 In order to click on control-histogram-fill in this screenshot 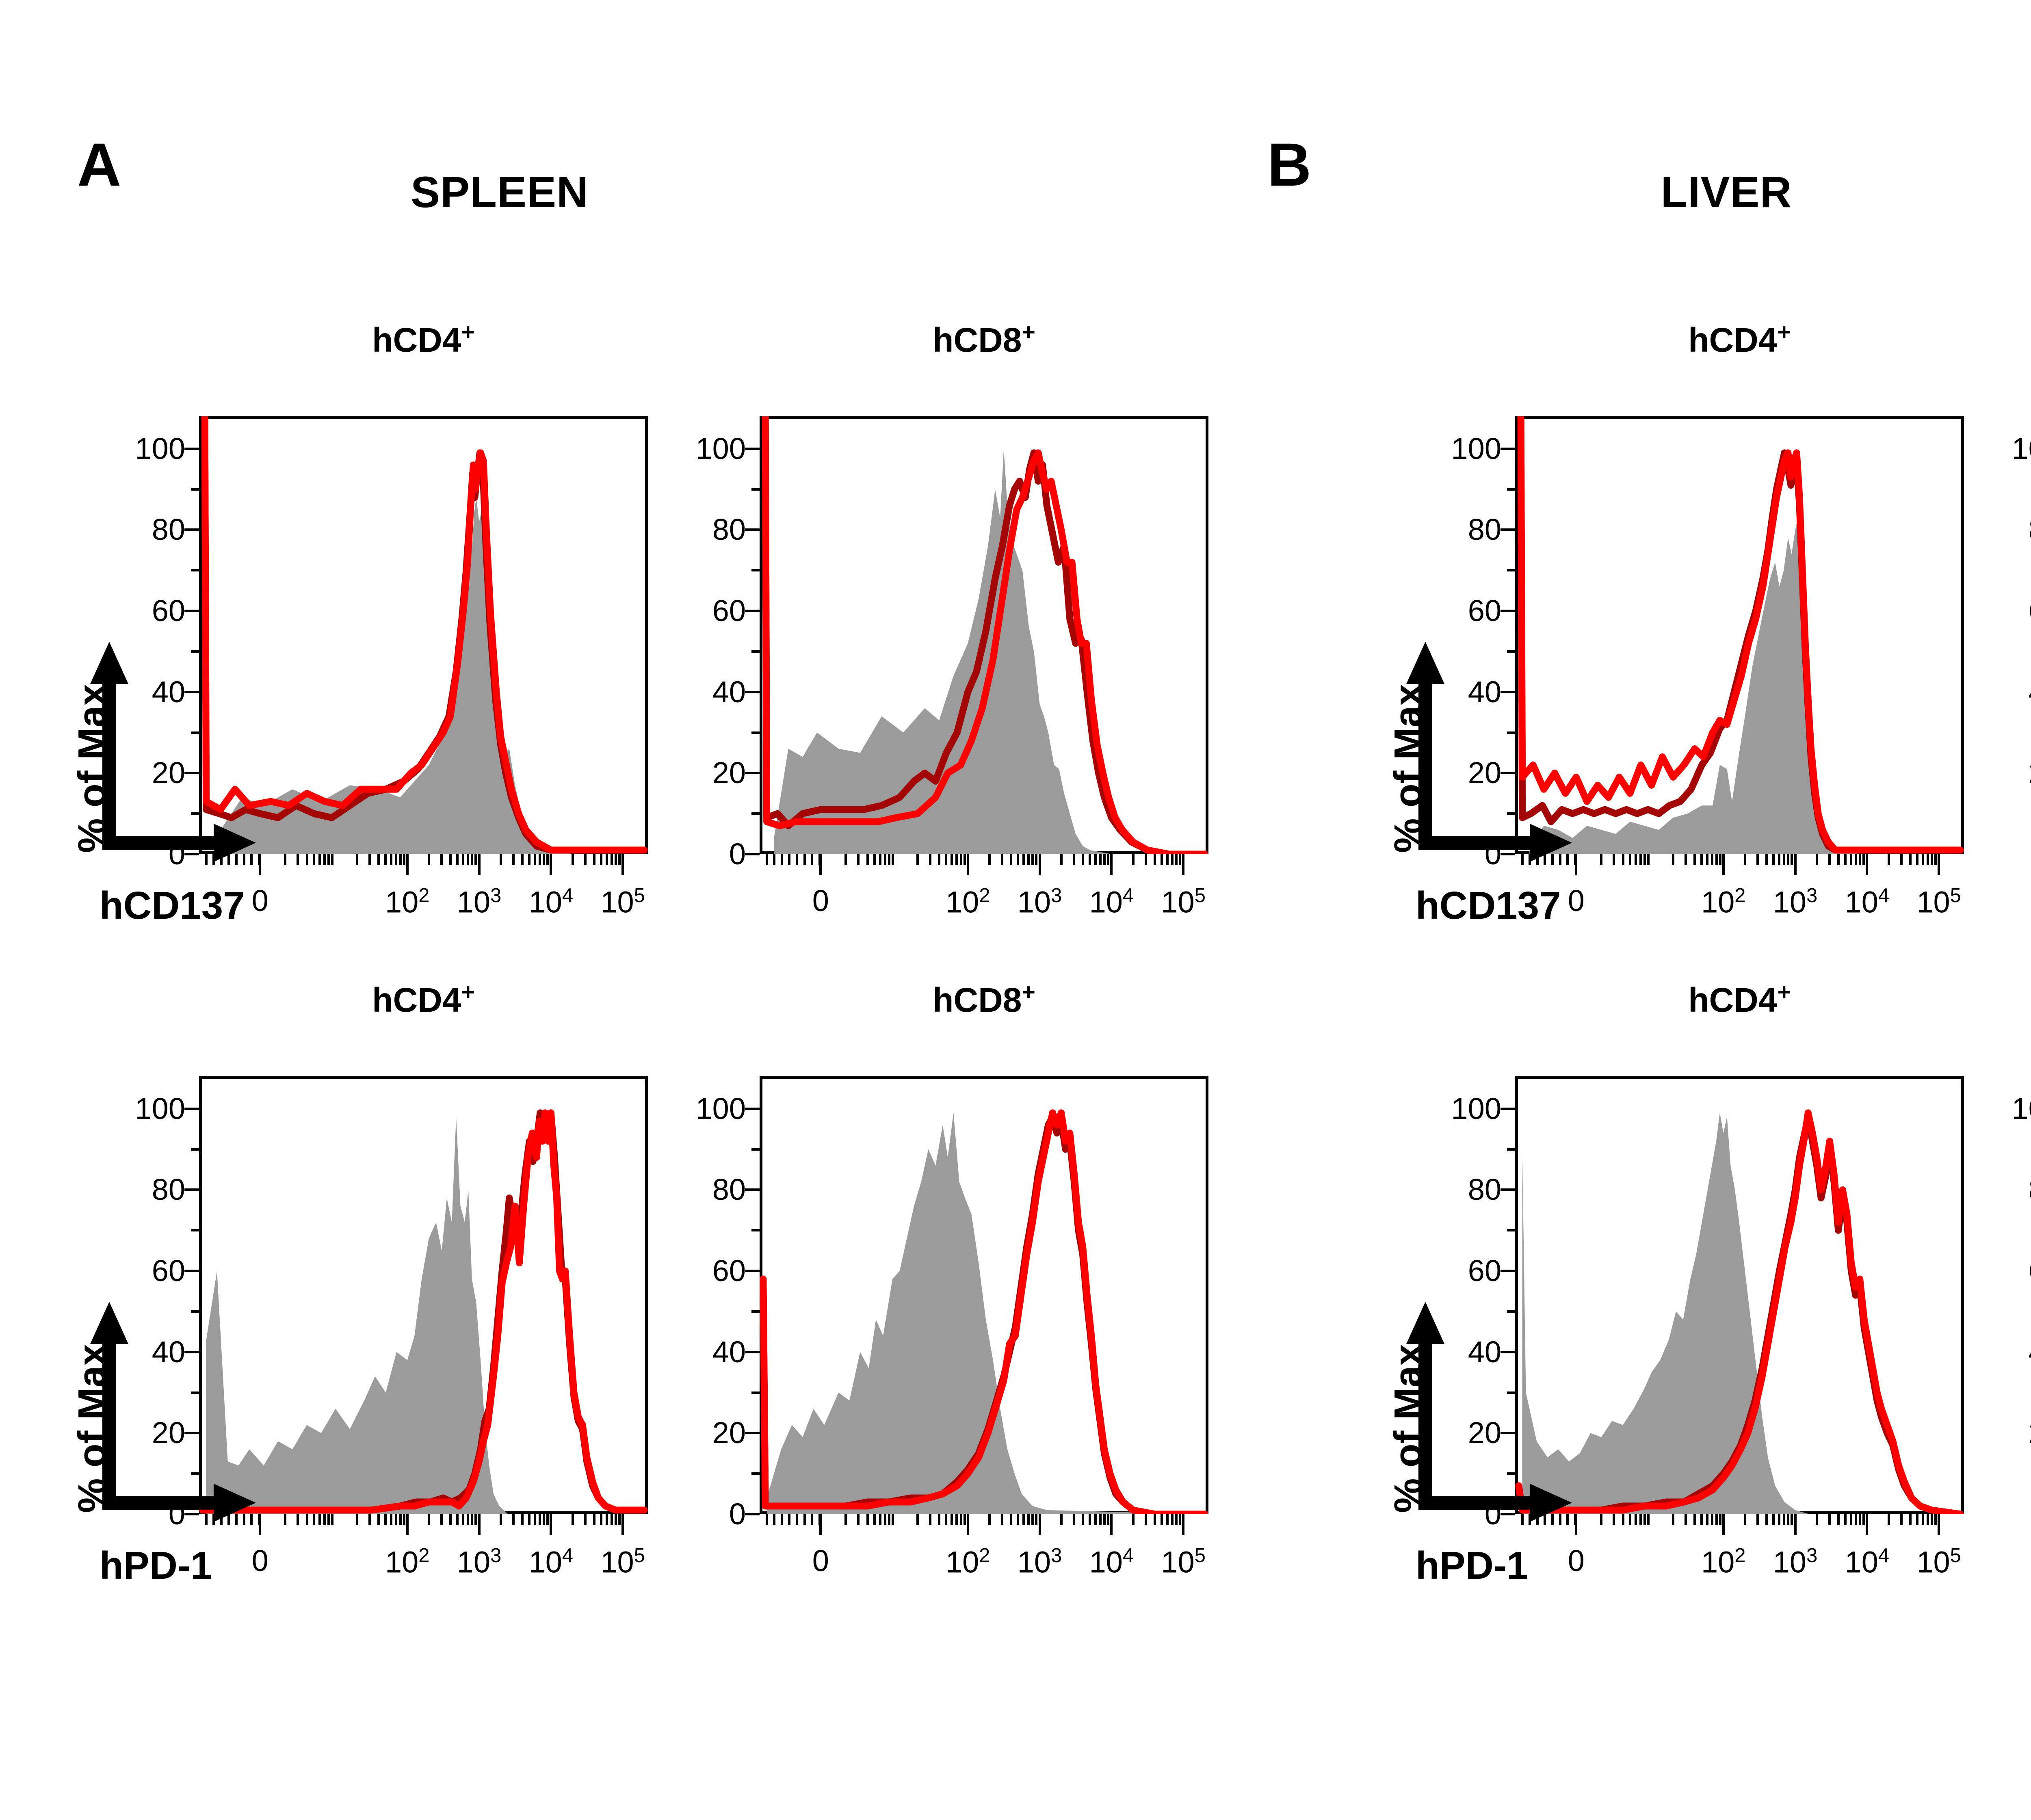, I will do `click(985, 1313)`.